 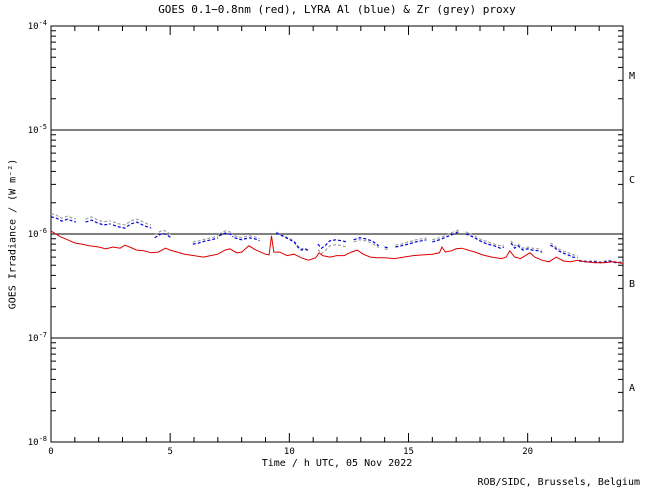 I want to click on goes-series-segment, so click(x=337, y=247).